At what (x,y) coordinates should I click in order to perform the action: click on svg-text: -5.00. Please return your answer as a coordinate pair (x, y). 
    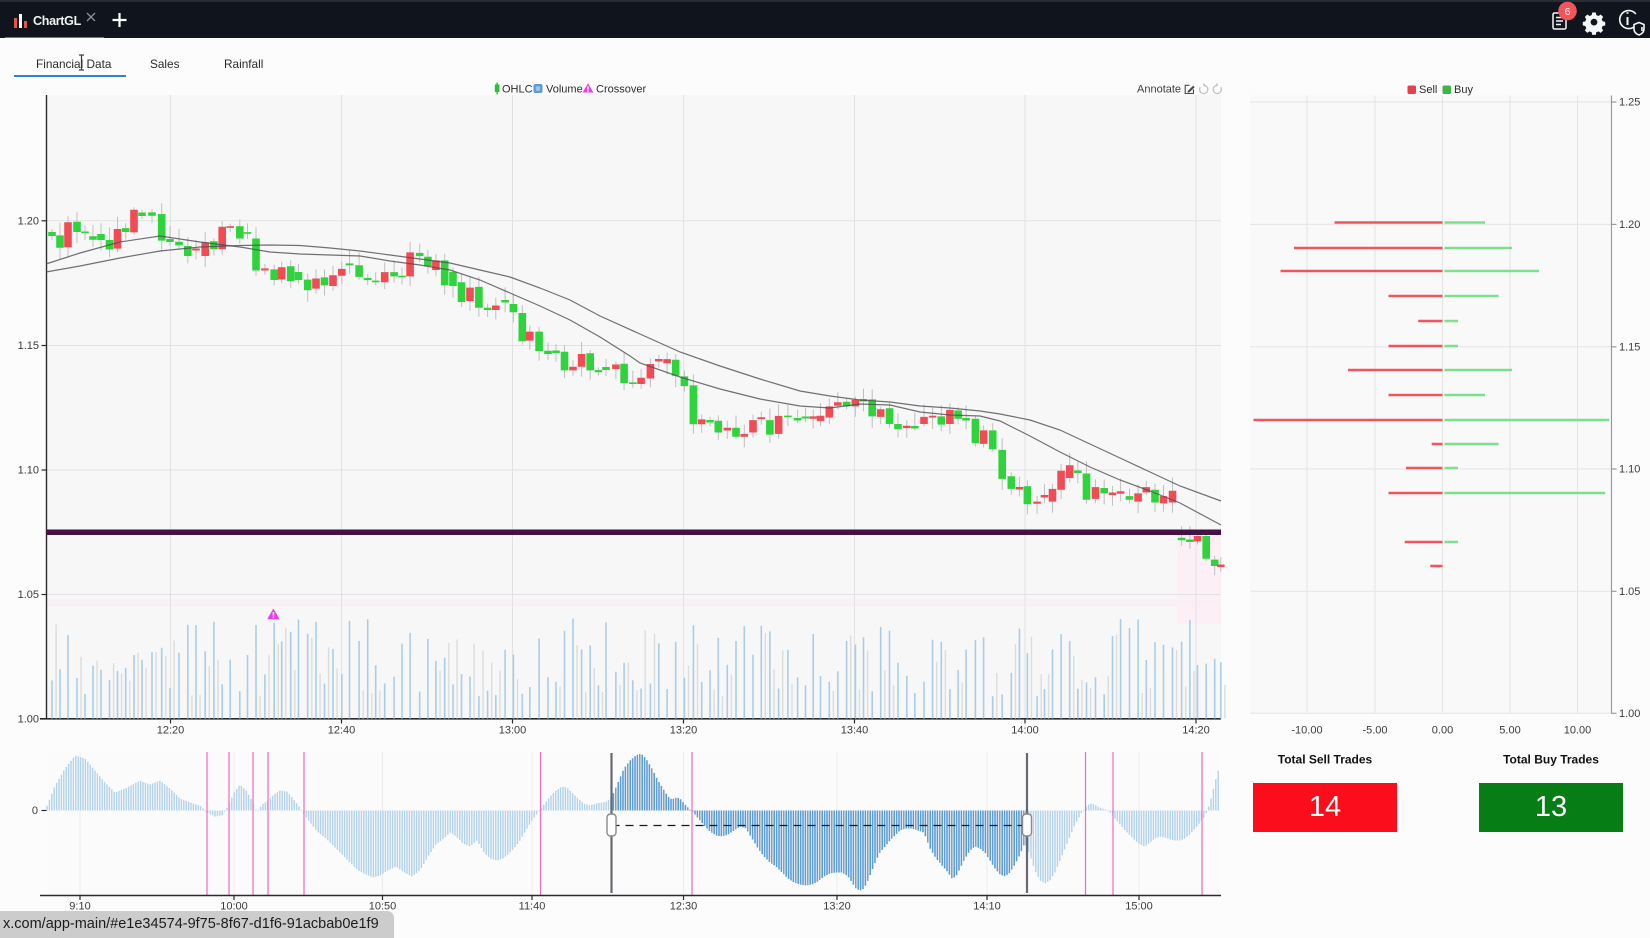
    Looking at the image, I should click on (1374, 731).